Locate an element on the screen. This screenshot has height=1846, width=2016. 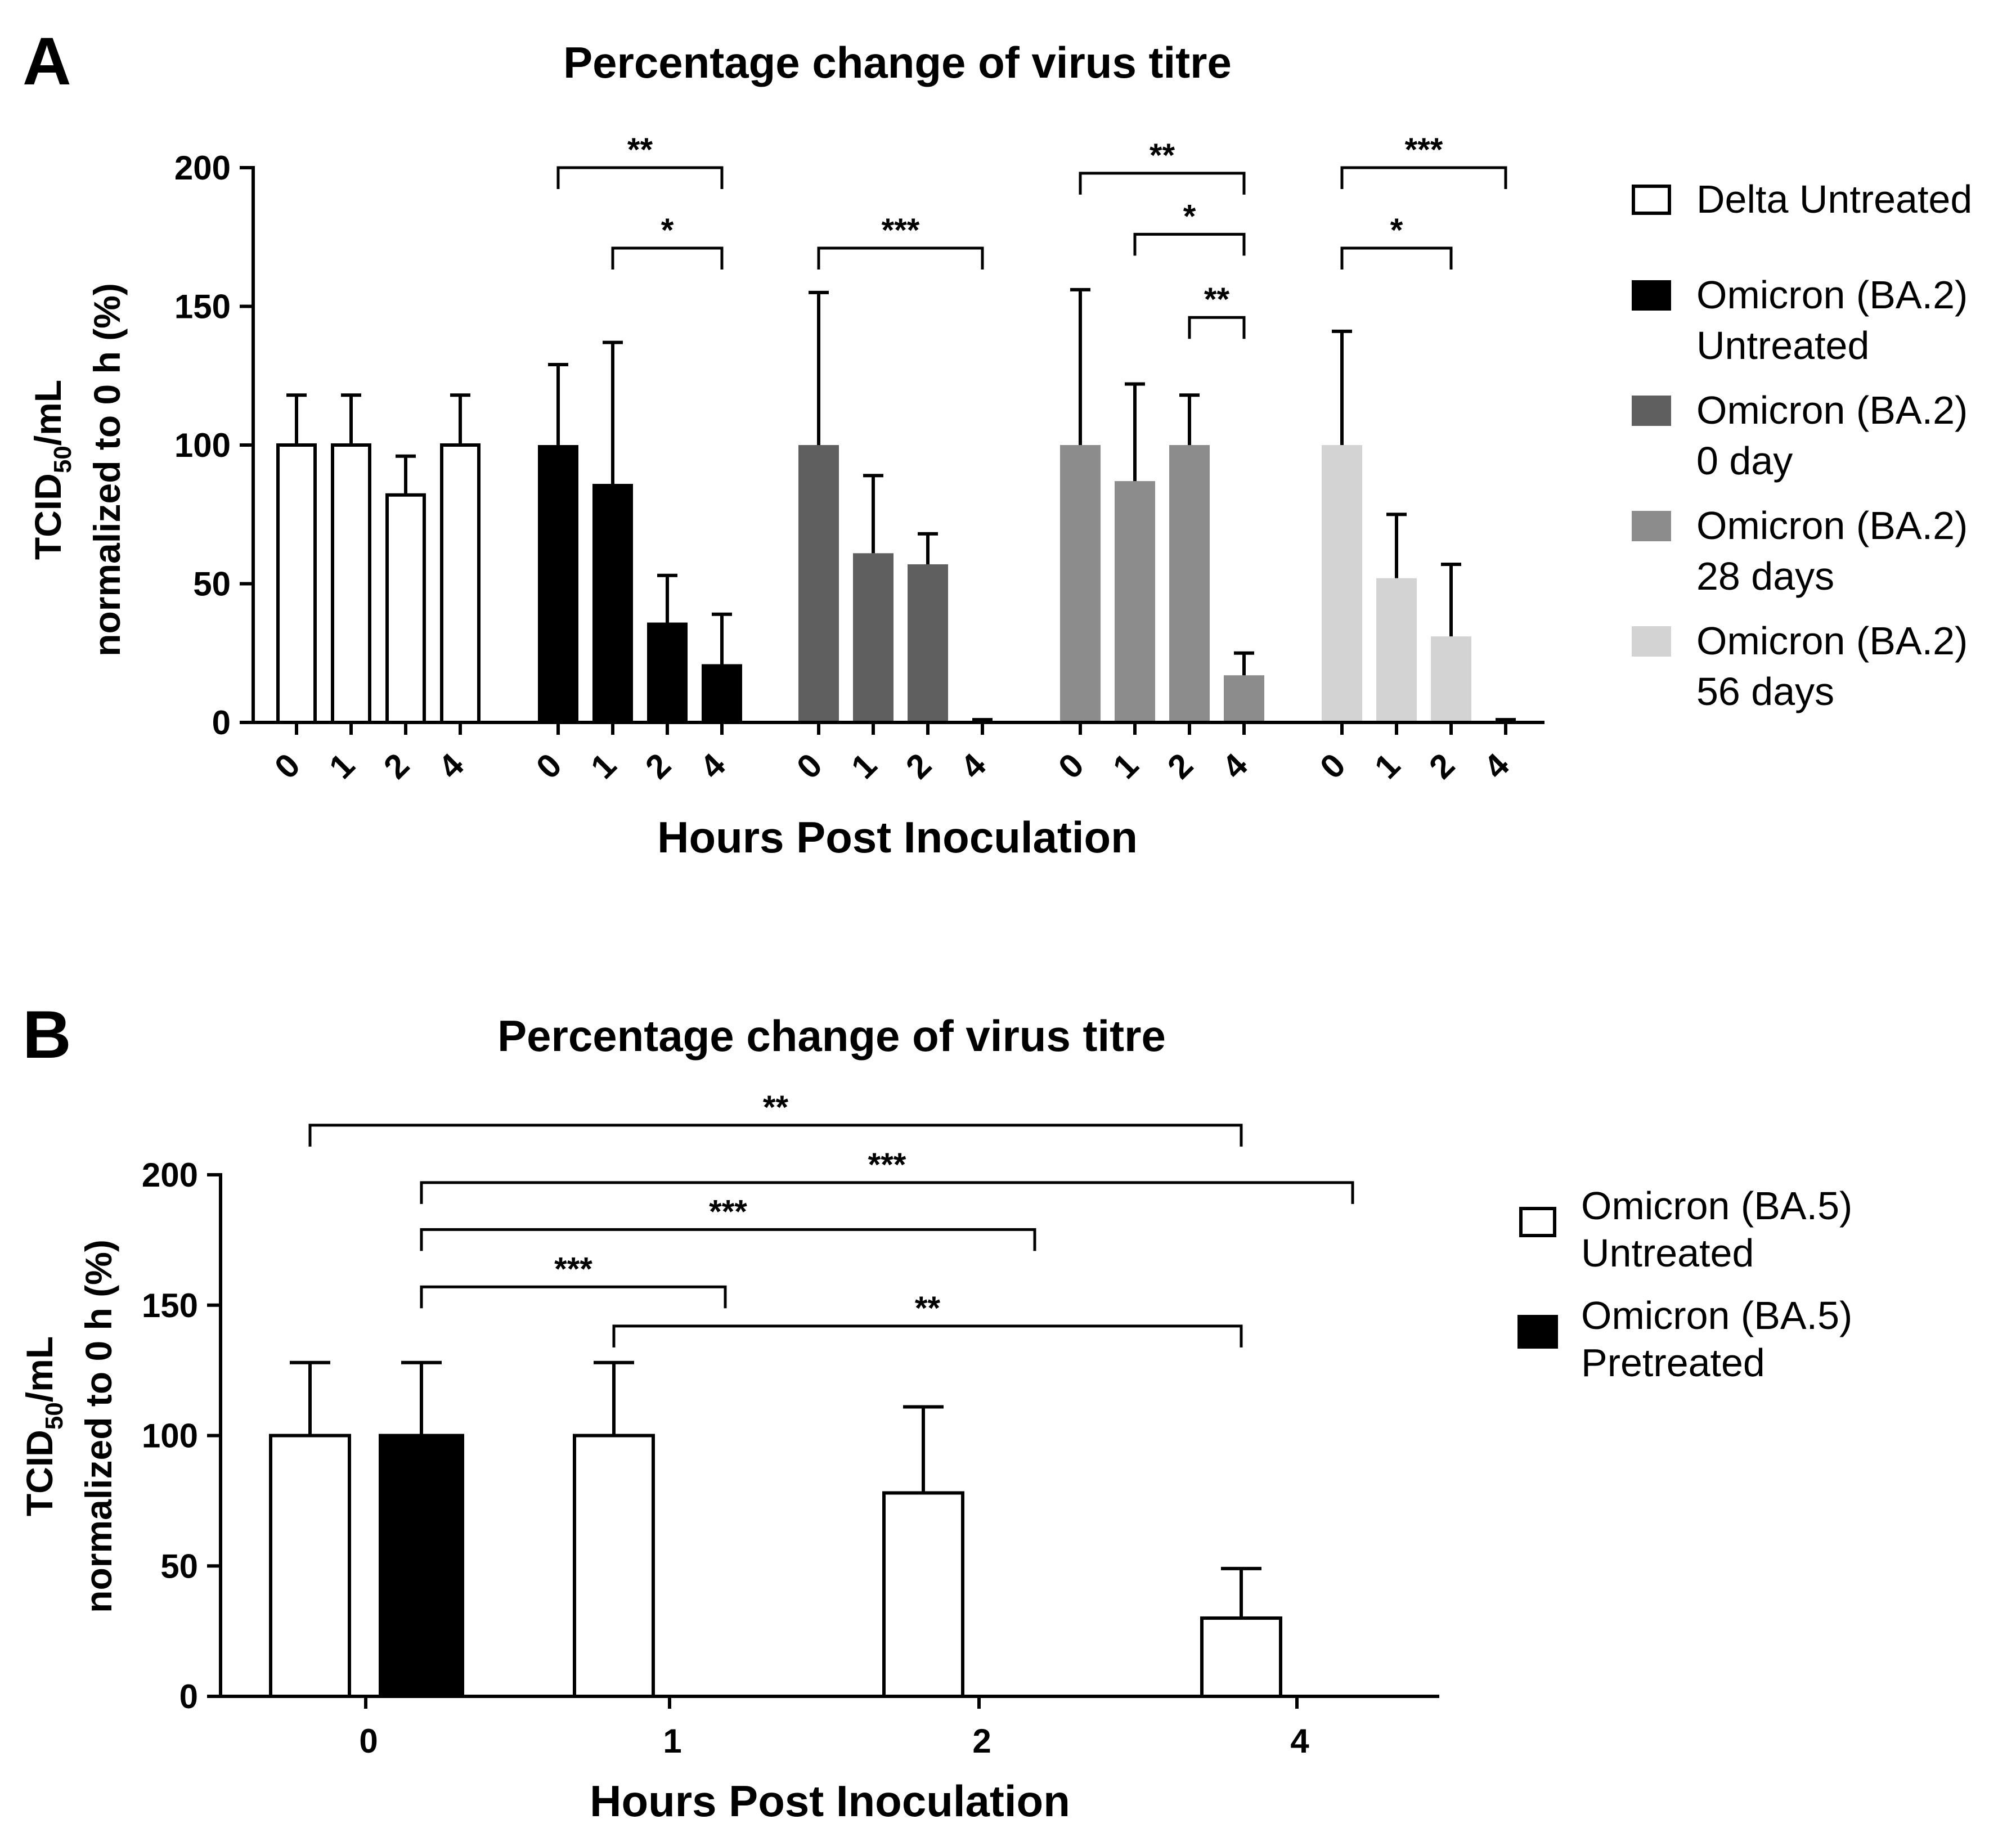
panel-a-significance: *** ************ is located at coordinates (1031, 235).